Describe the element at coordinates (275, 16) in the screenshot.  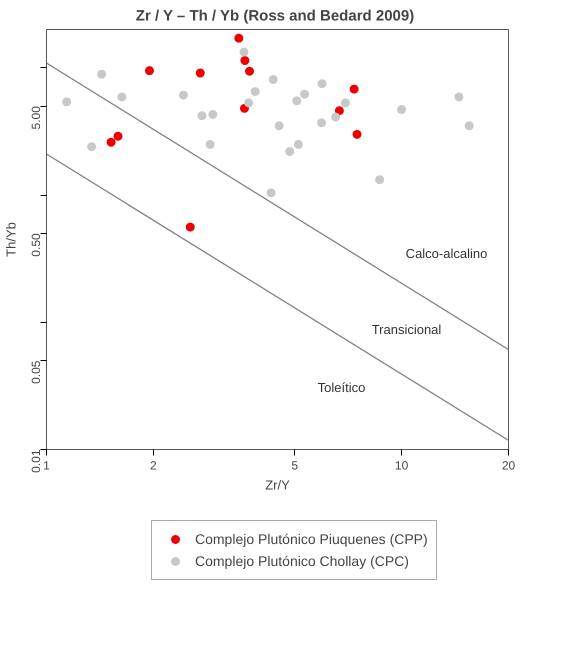
I see `chart-title: Zr / Y – Th / Yb (Ross and Bedard 2009)` at that location.